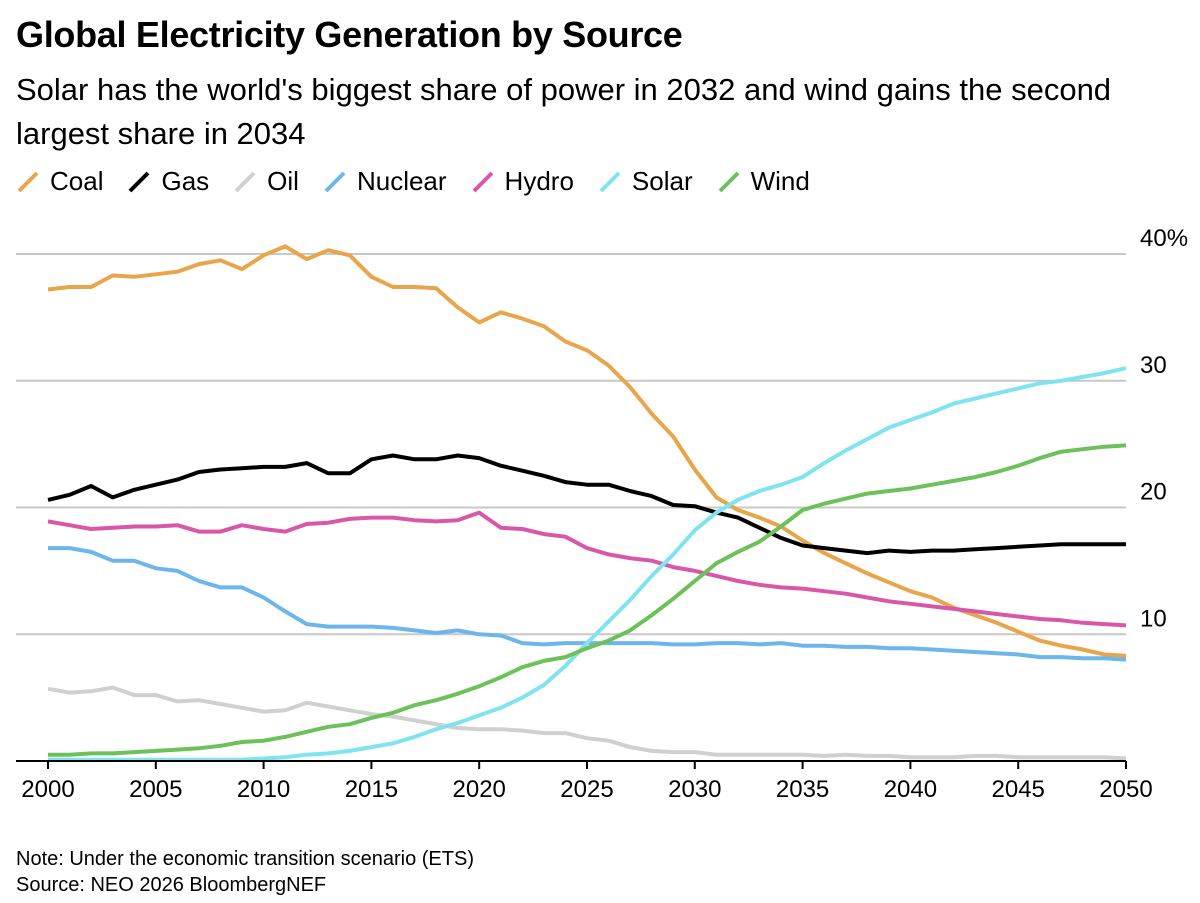 The height and width of the screenshot is (903, 1200). Describe the element at coordinates (1125, 789) in the screenshot. I see `x-tick-label: 2050` at that location.